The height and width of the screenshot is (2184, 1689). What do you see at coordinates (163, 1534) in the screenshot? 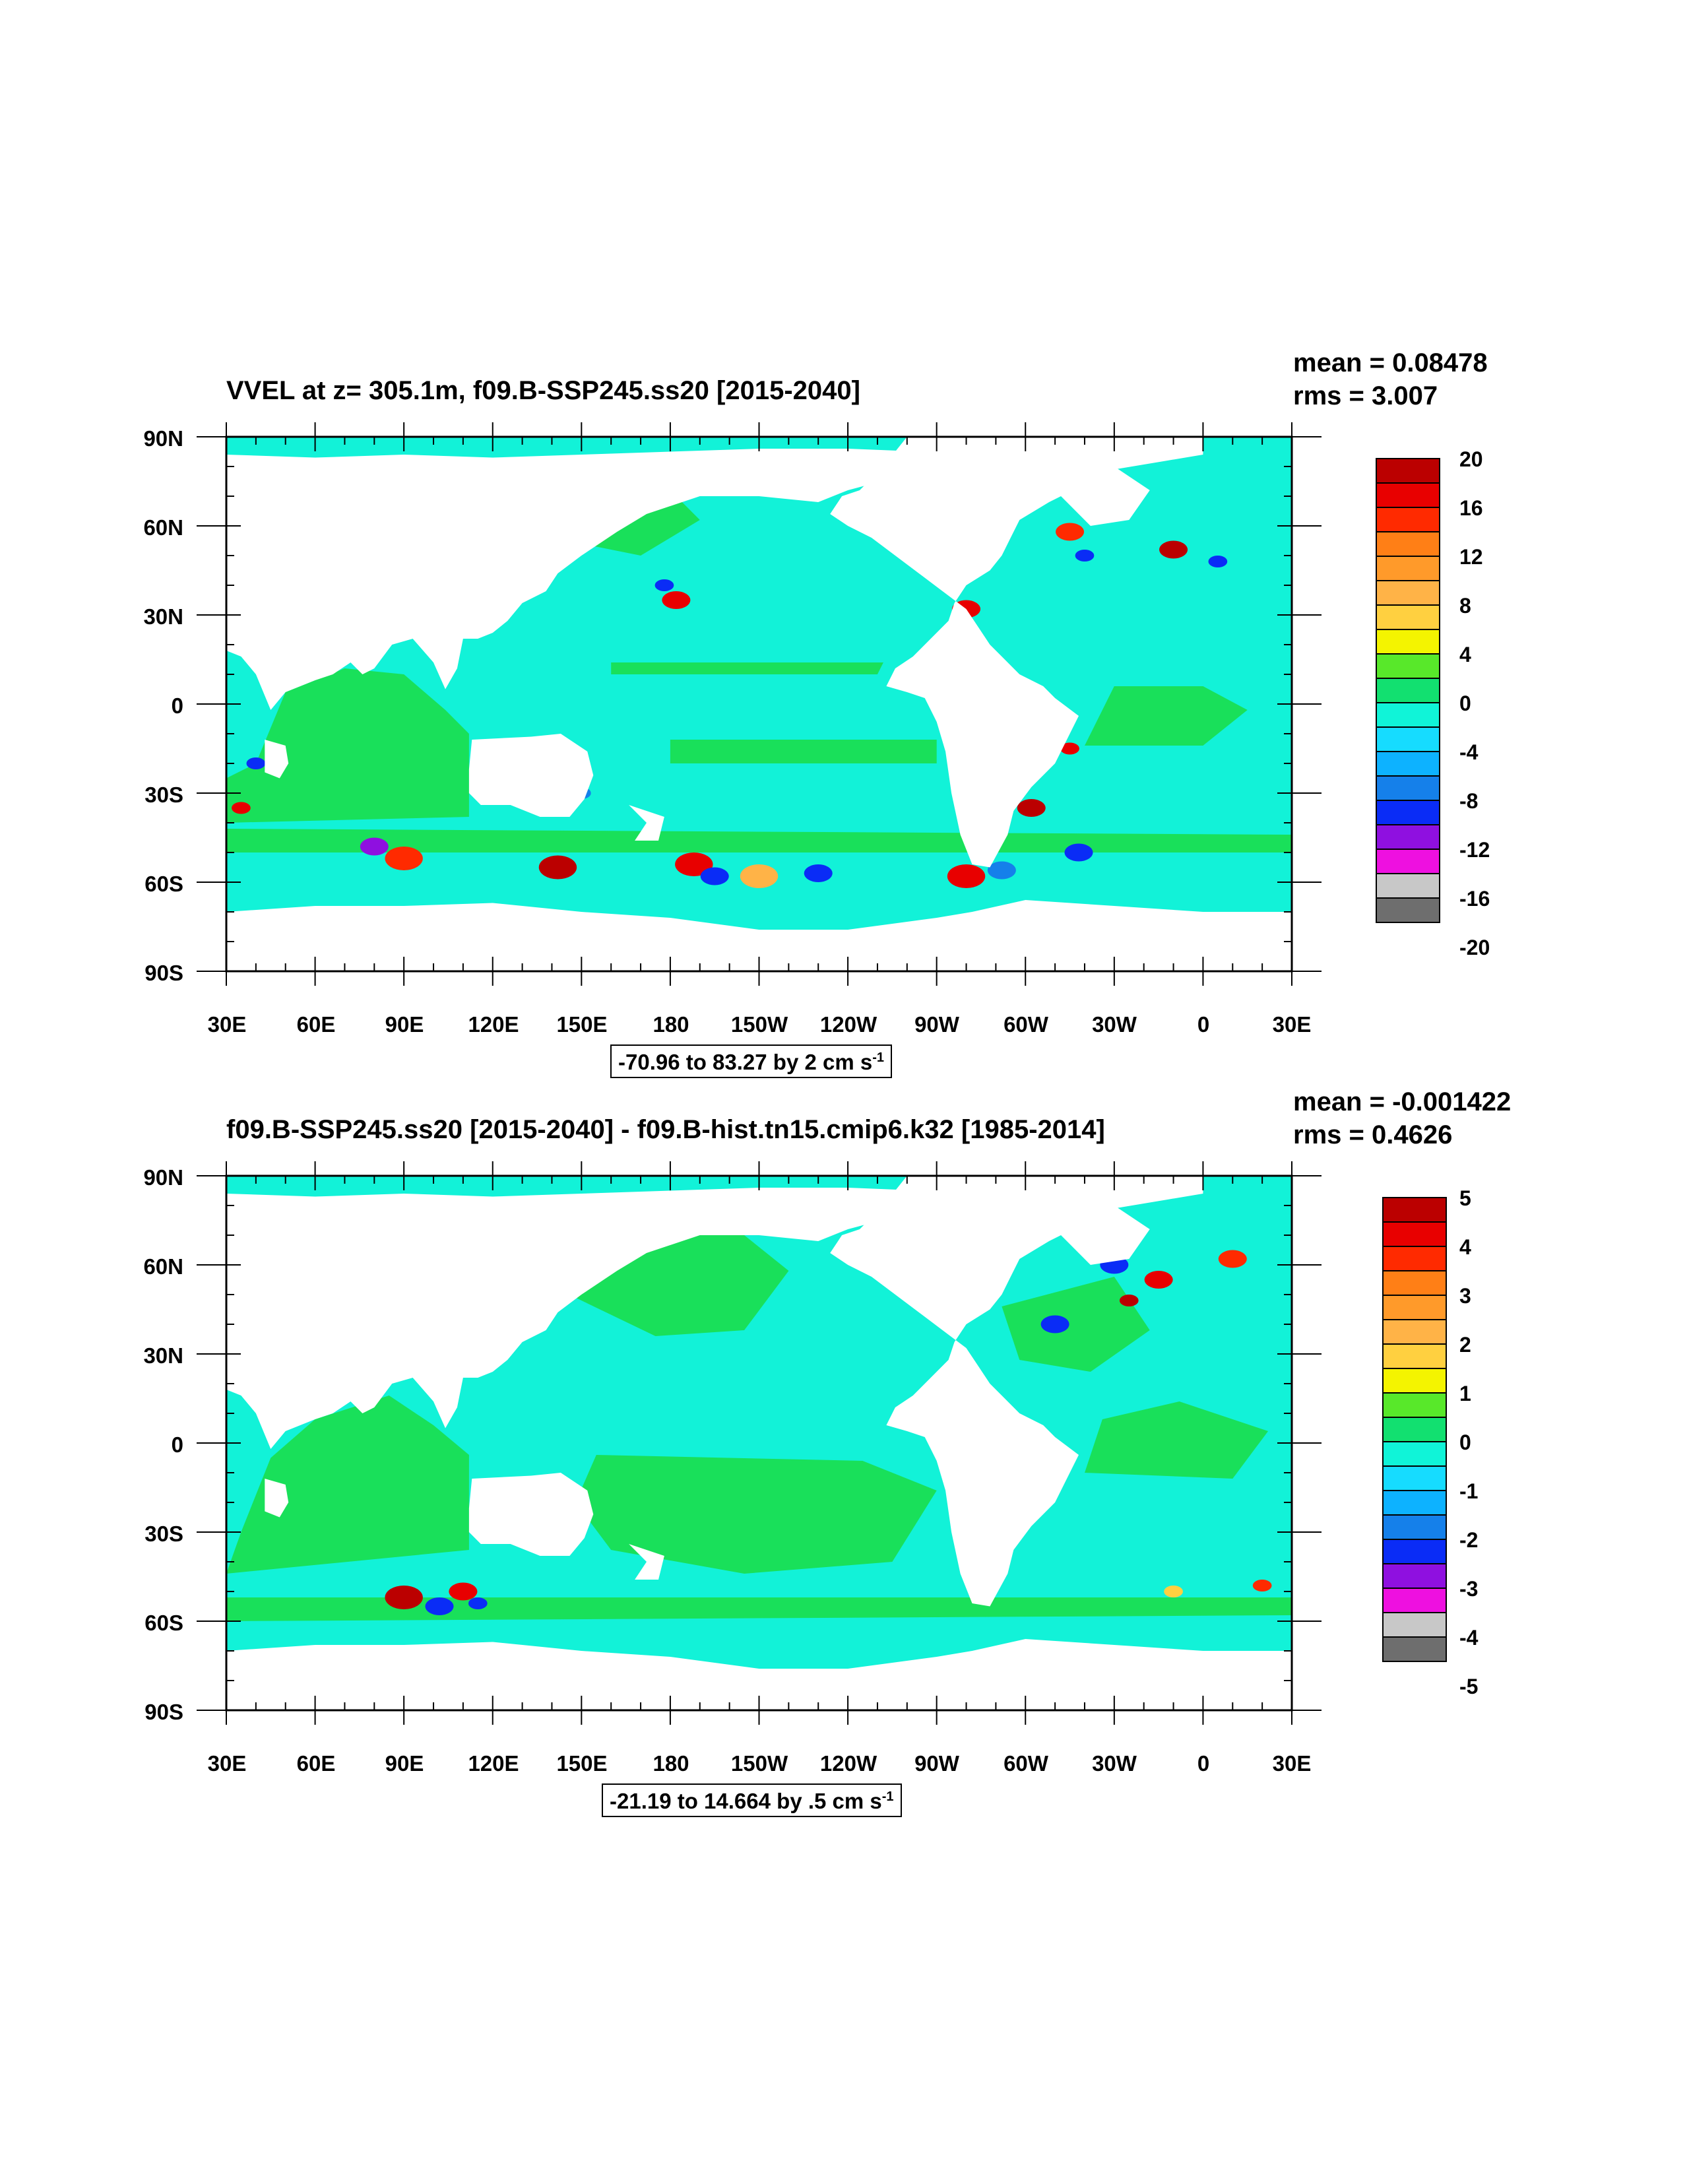
I see `lat-label: 30S` at bounding box center [163, 1534].